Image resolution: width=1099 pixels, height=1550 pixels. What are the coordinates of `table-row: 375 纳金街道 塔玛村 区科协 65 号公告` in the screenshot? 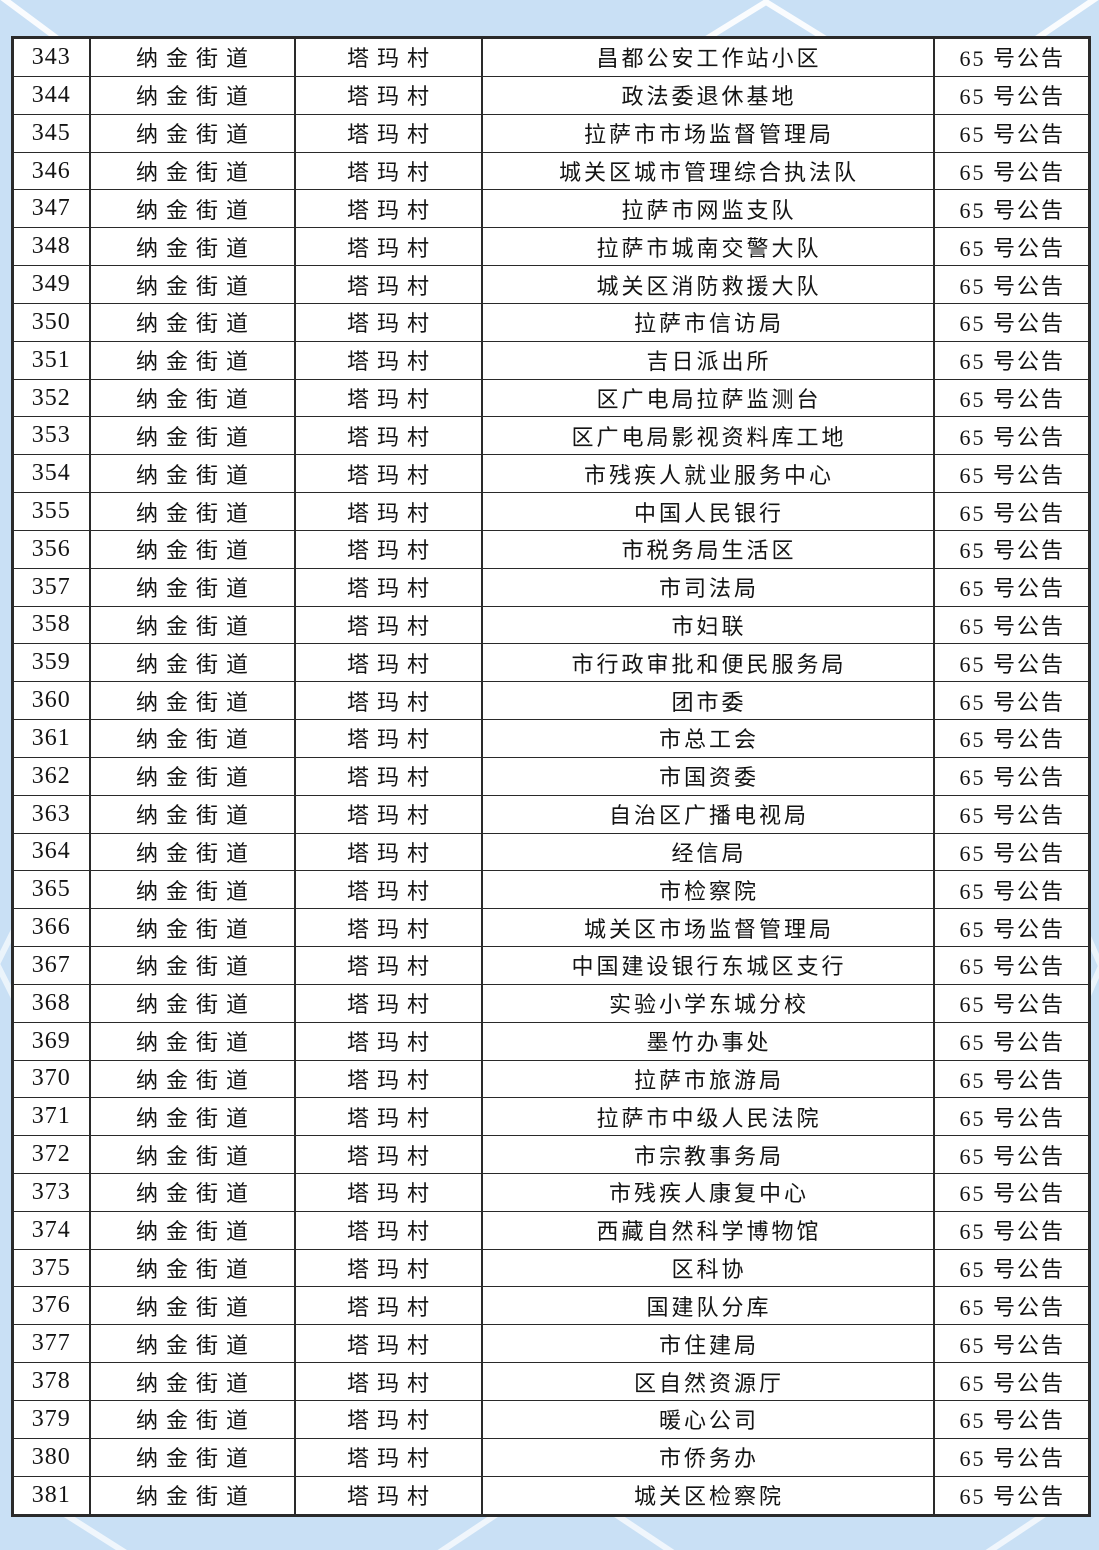 It's located at (551, 1268).